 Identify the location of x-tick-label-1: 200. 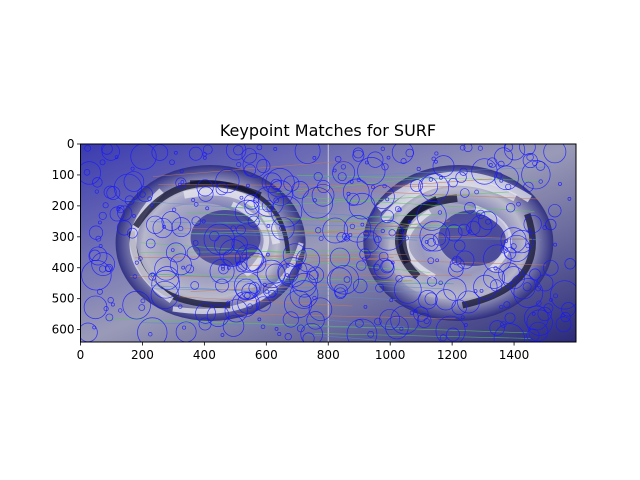
(142, 355).